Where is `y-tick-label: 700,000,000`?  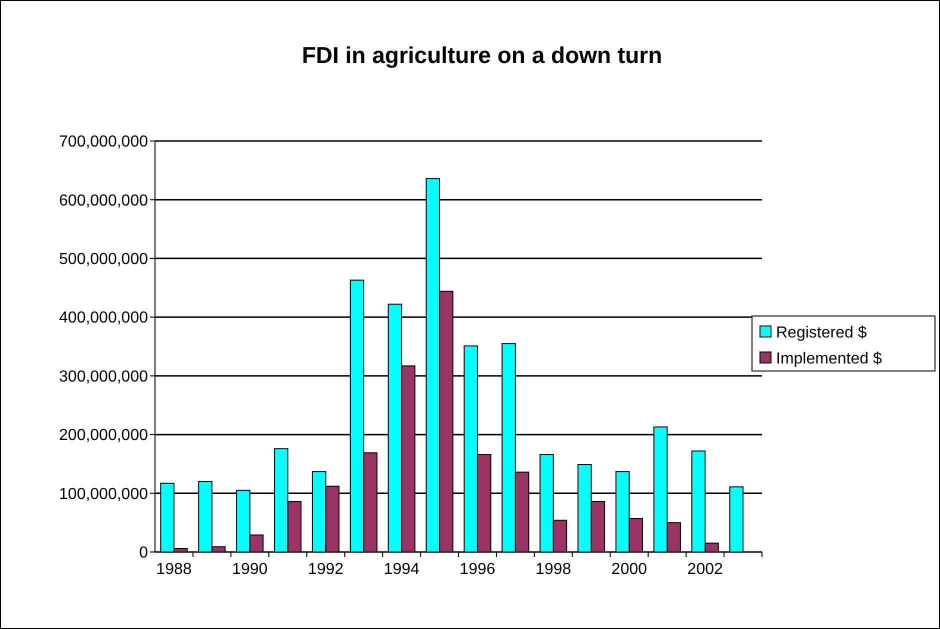
y-tick-label: 700,000,000 is located at coordinates (103, 142).